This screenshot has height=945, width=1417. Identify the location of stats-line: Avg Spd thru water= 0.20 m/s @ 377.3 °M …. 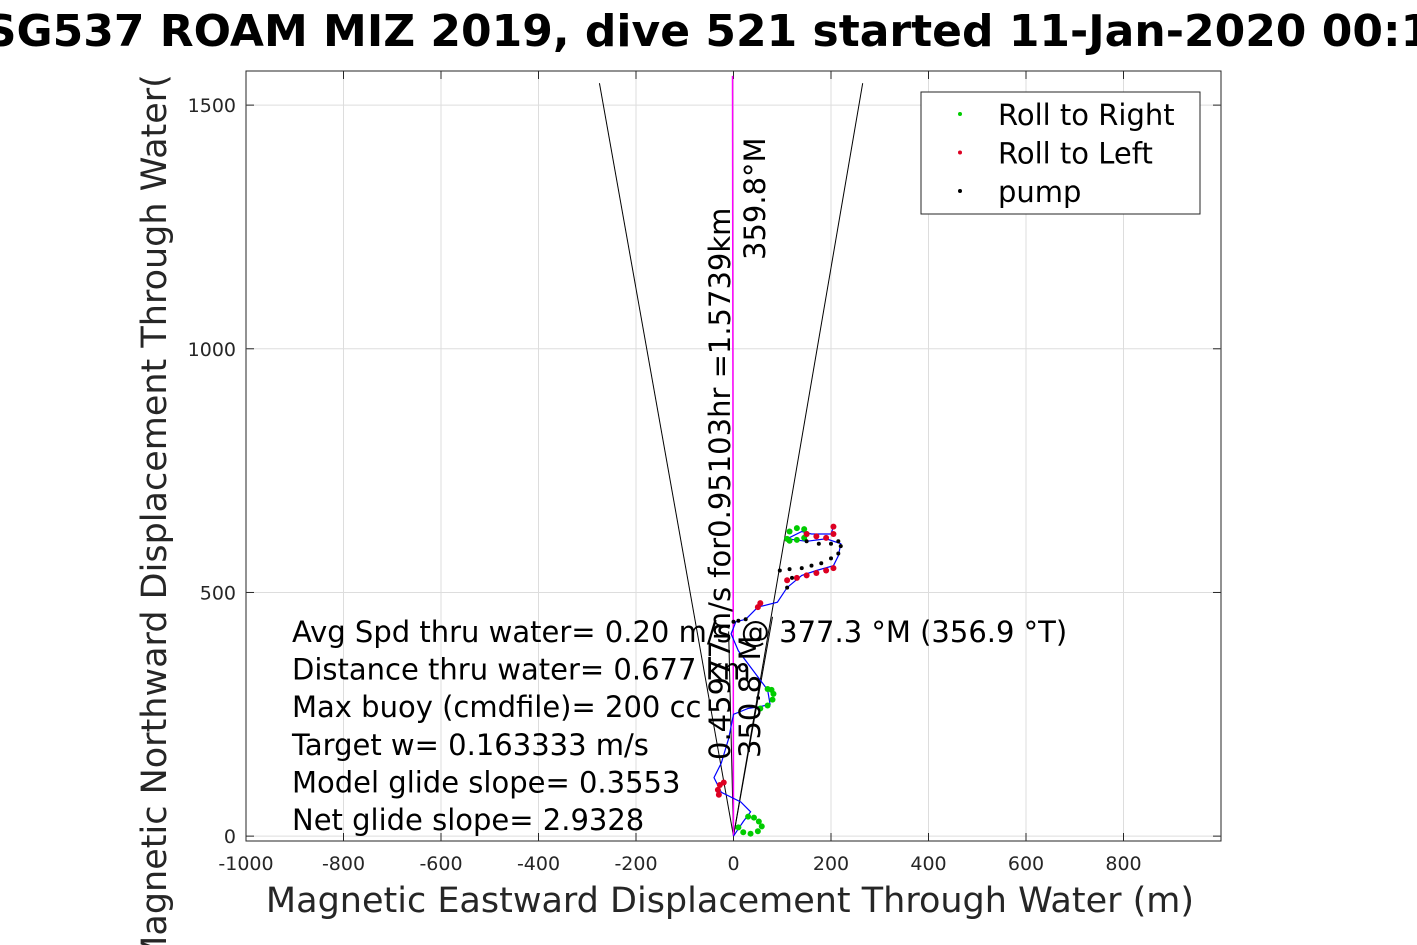
(679, 632).